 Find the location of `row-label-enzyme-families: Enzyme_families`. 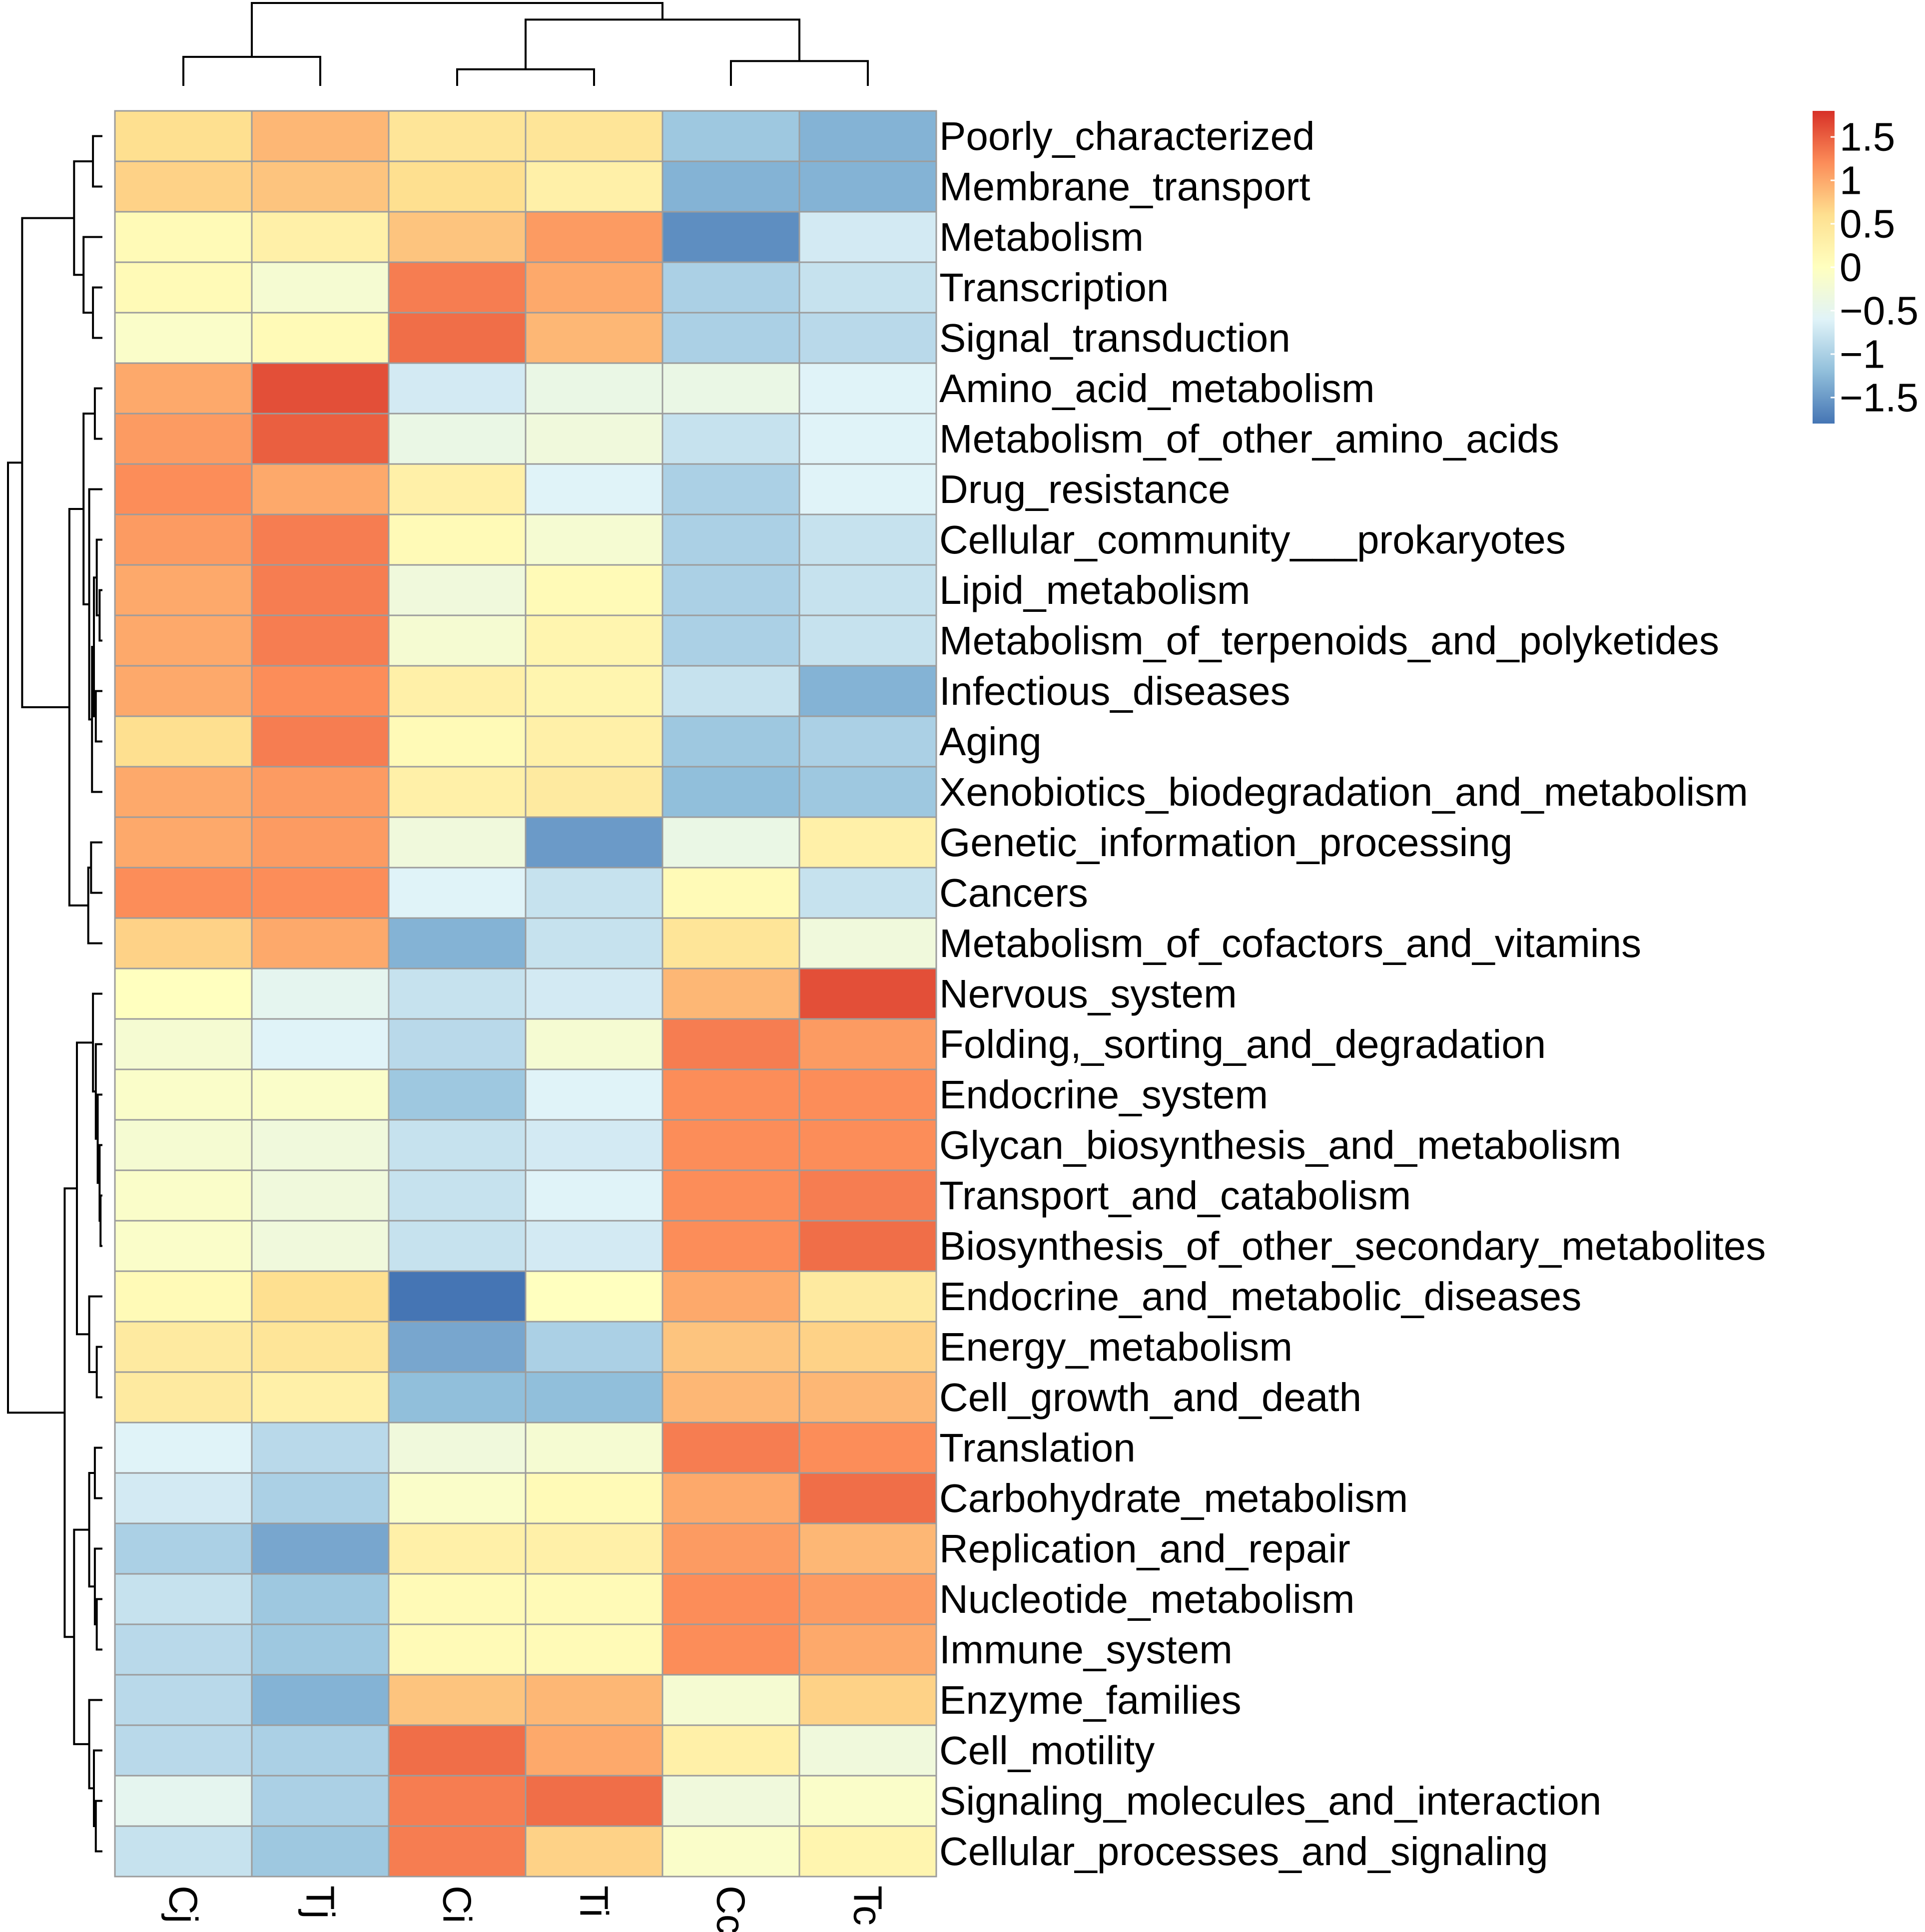

row-label-enzyme-families: Enzyme_families is located at coordinates (1090, 1700).